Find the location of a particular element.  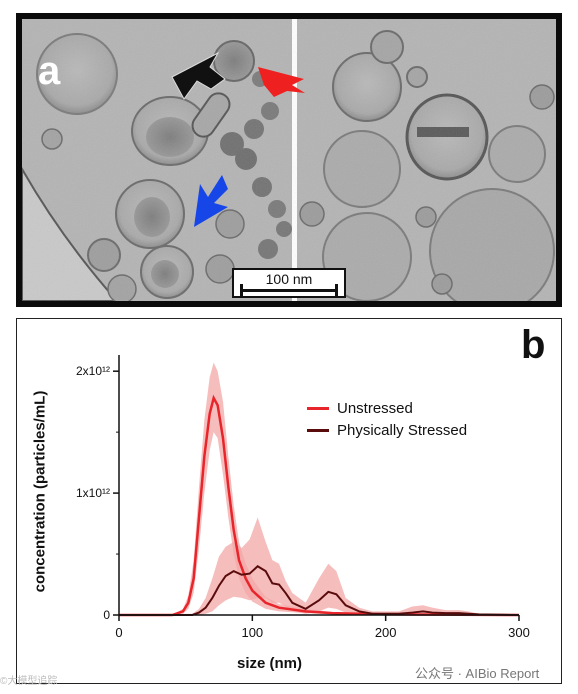

panel-a-letter: a is located at coordinates (49, 71).